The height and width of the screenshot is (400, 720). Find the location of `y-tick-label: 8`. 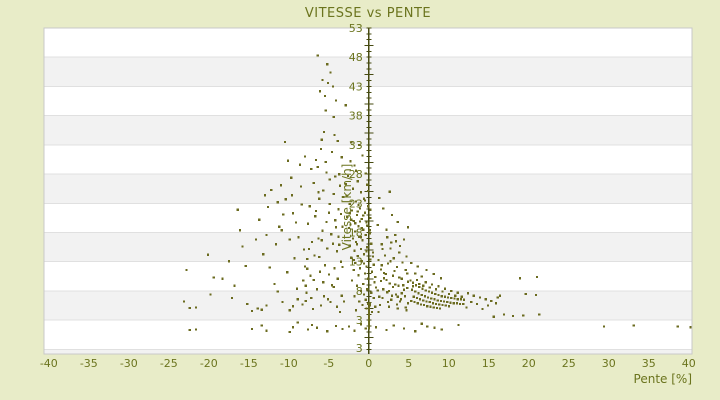

y-tick-label: 8 is located at coordinates (359, 291).